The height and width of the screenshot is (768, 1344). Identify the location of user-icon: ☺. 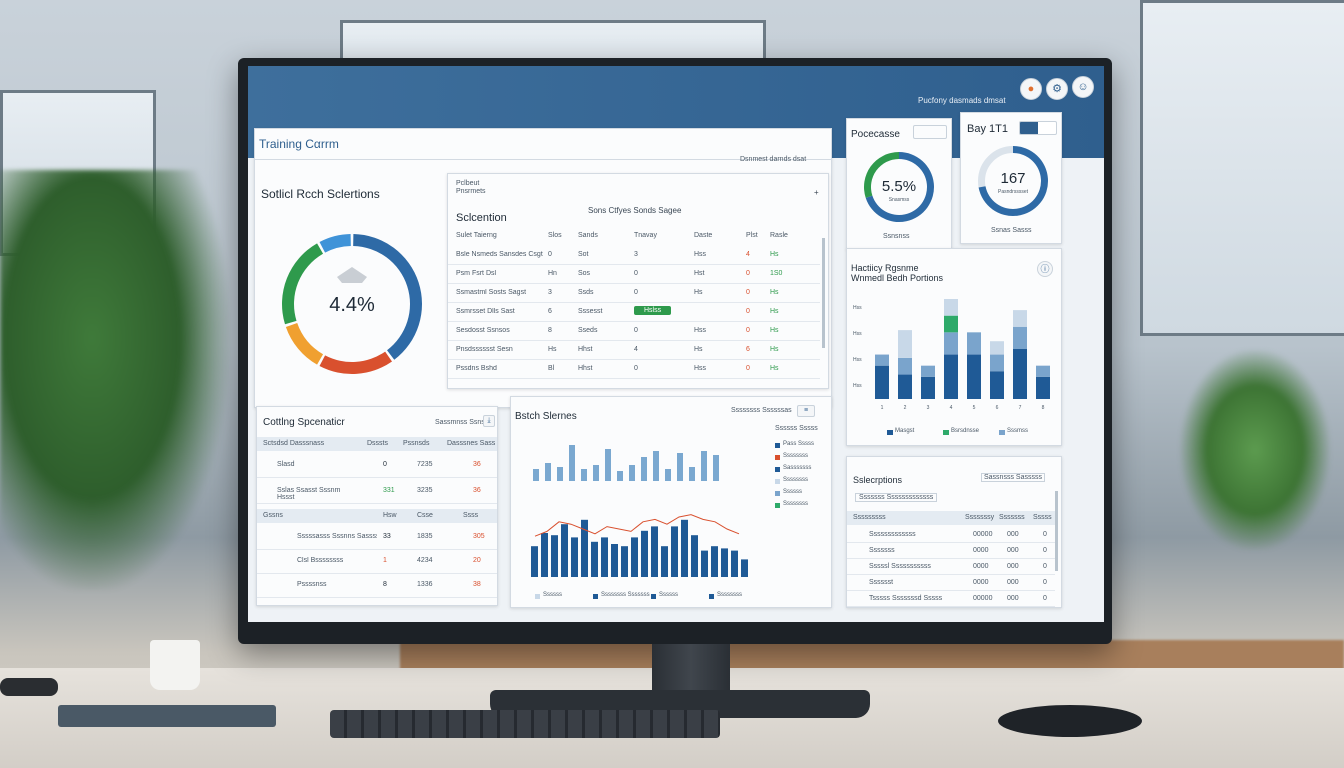
(1083, 87).